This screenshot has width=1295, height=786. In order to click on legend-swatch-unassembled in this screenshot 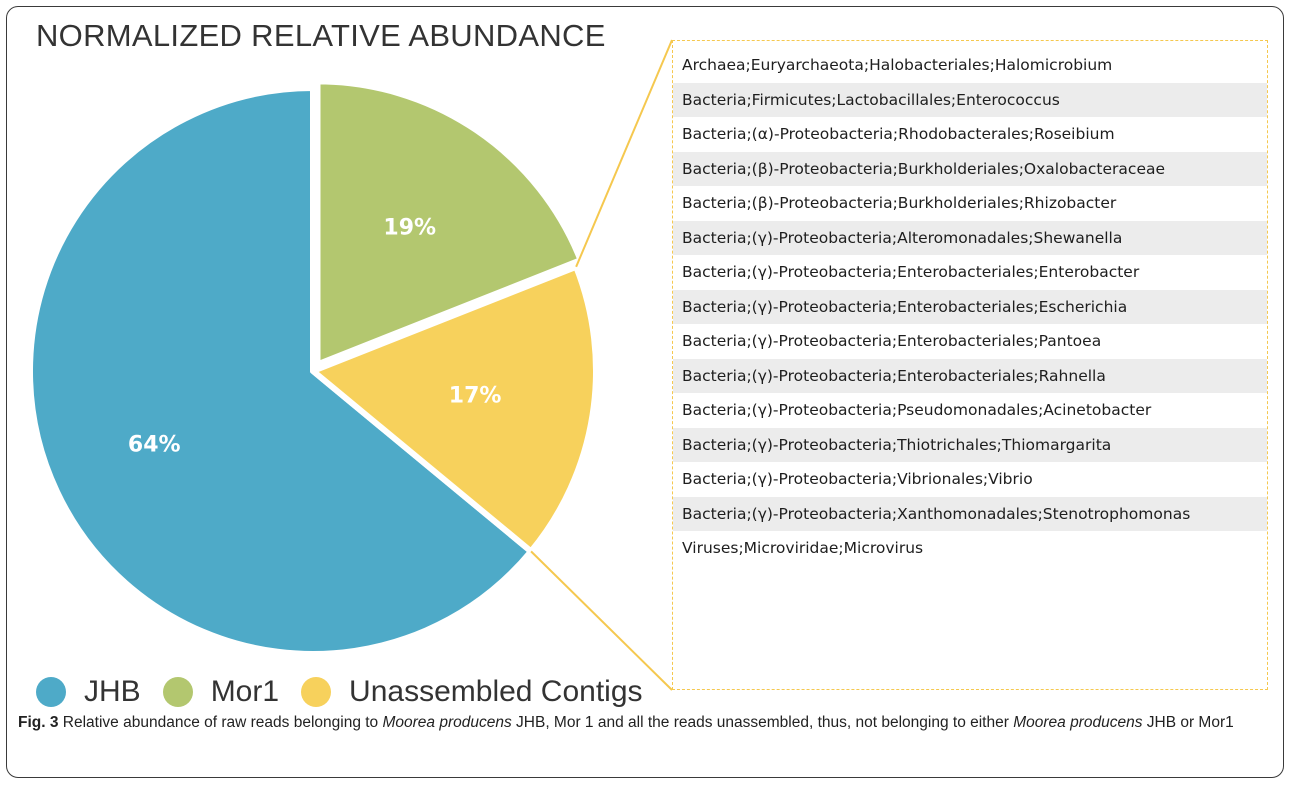, I will do `click(316, 692)`.